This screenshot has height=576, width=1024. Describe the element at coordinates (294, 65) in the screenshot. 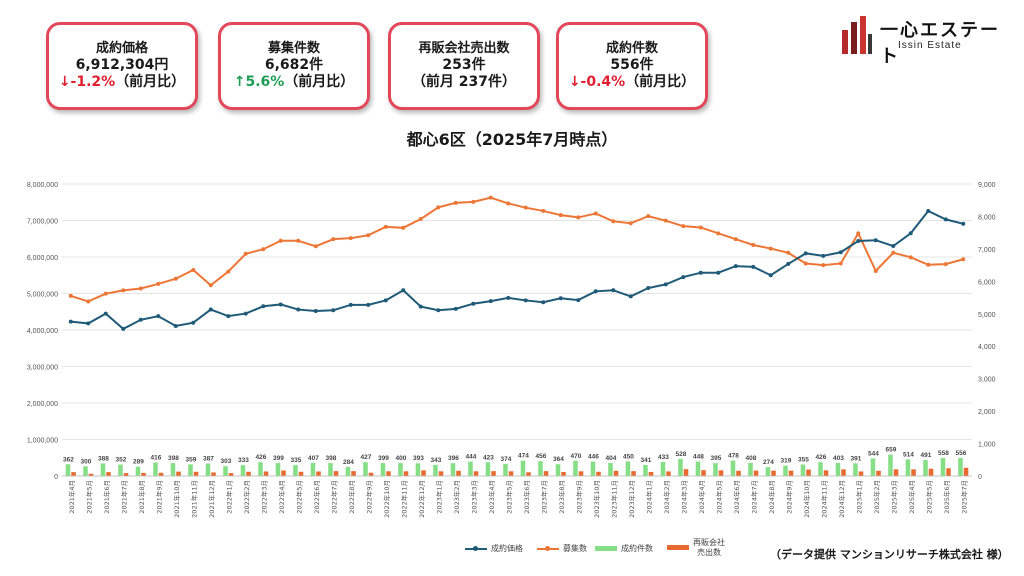

I see `kpi-value: 6,682件` at that location.